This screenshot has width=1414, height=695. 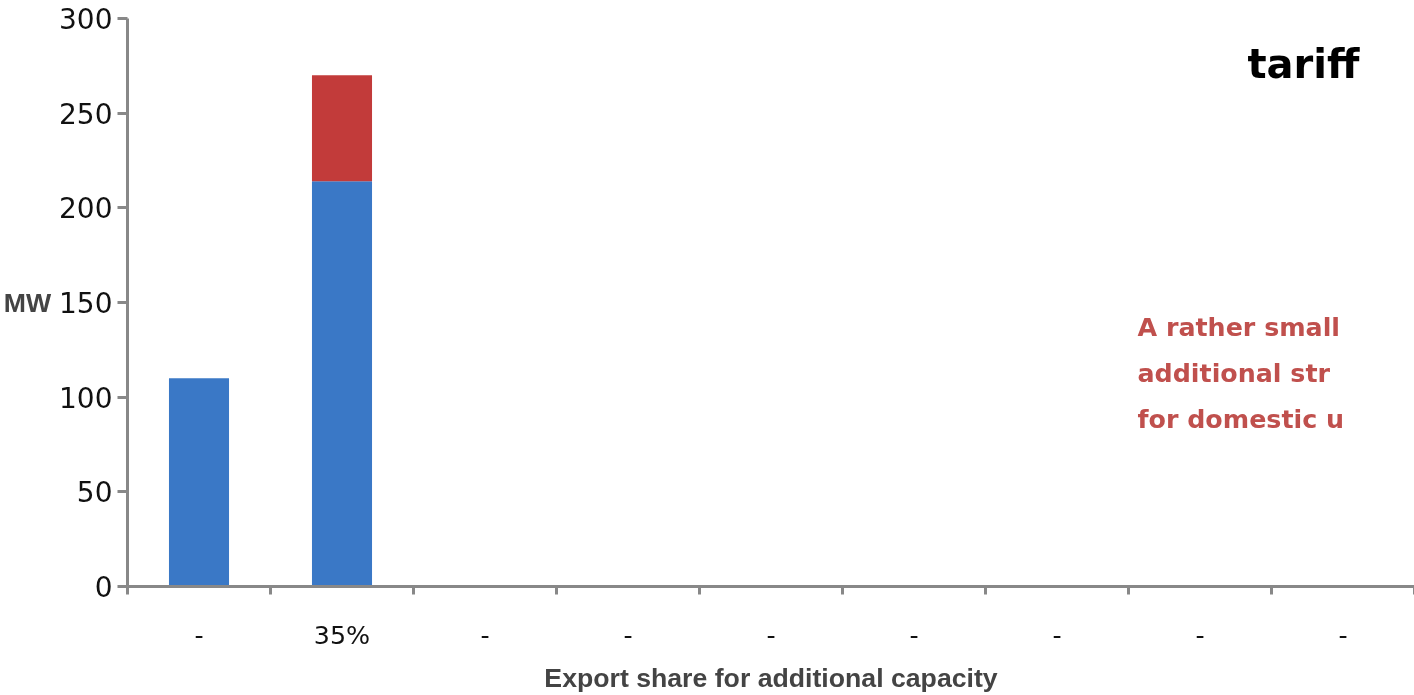 I want to click on y-axis-title: MW, so click(x=27, y=302).